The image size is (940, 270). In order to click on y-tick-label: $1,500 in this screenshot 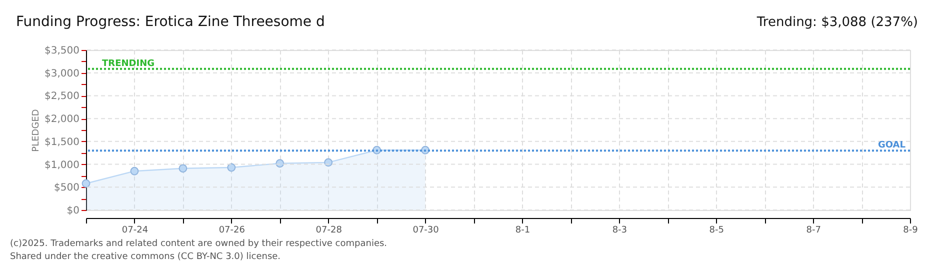, I will do `click(62, 142)`.